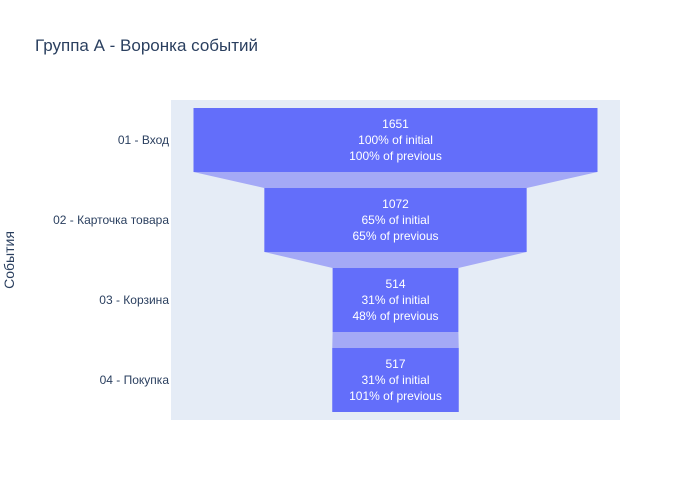 Image resolution: width=700 pixels, height=500 pixels. Describe the element at coordinates (134, 300) in the screenshot. I see `y-tick-label: 03 - Корзина` at that location.